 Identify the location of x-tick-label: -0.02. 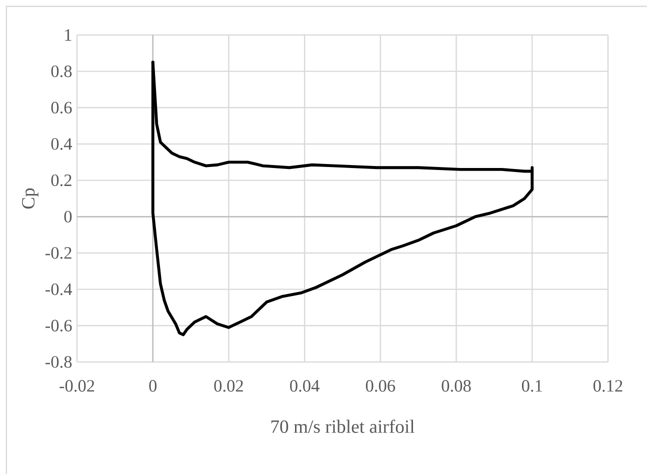
(77, 386).